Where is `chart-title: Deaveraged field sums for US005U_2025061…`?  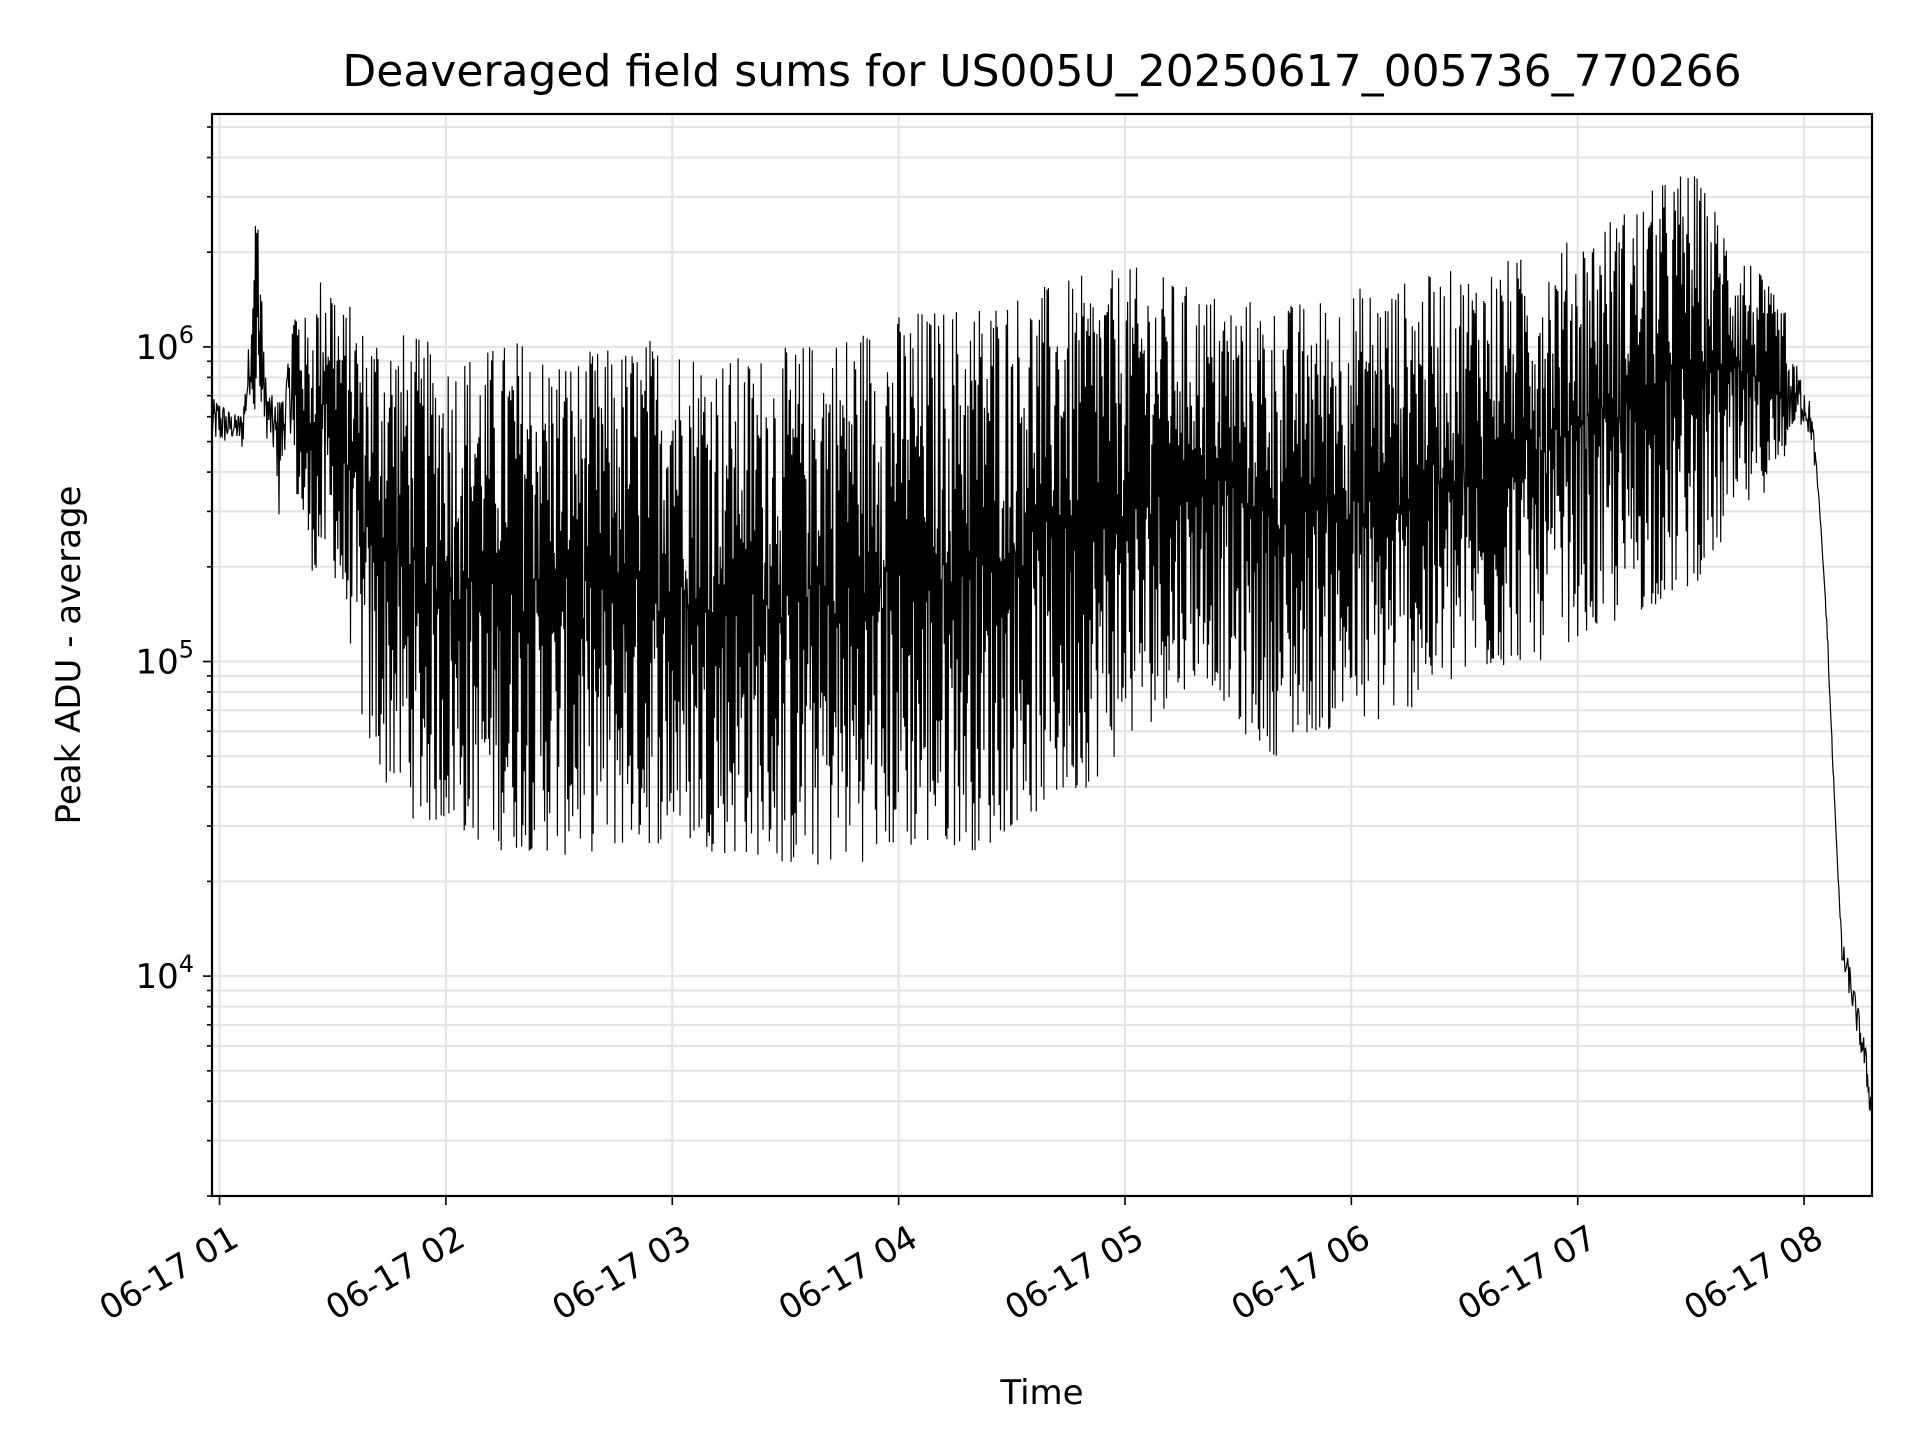 chart-title: Deaveraged field sums for US005U_2025061… is located at coordinates (1041, 71).